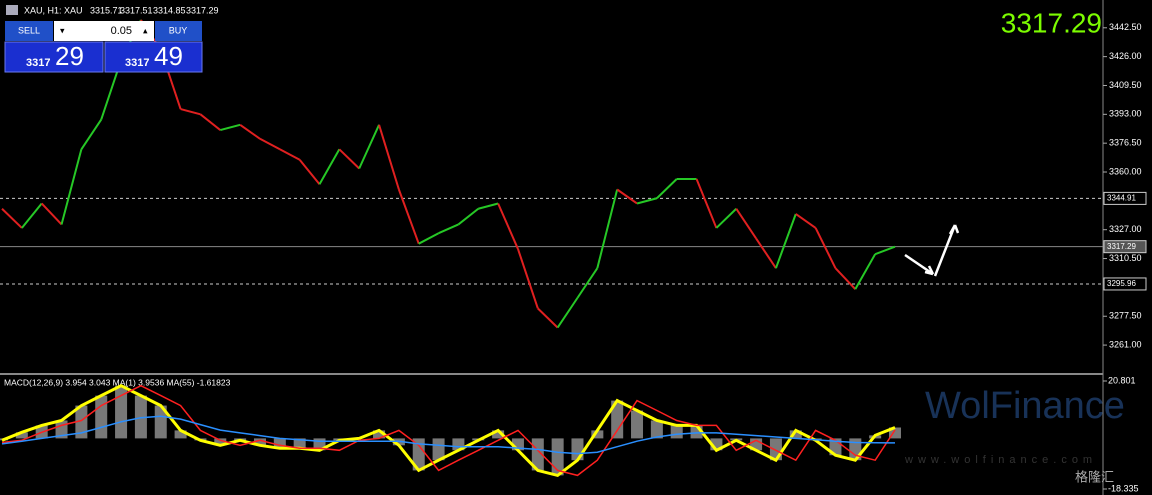  Describe the element at coordinates (1121, 283) in the screenshot. I see `price-level-label: 3295.96` at that location.